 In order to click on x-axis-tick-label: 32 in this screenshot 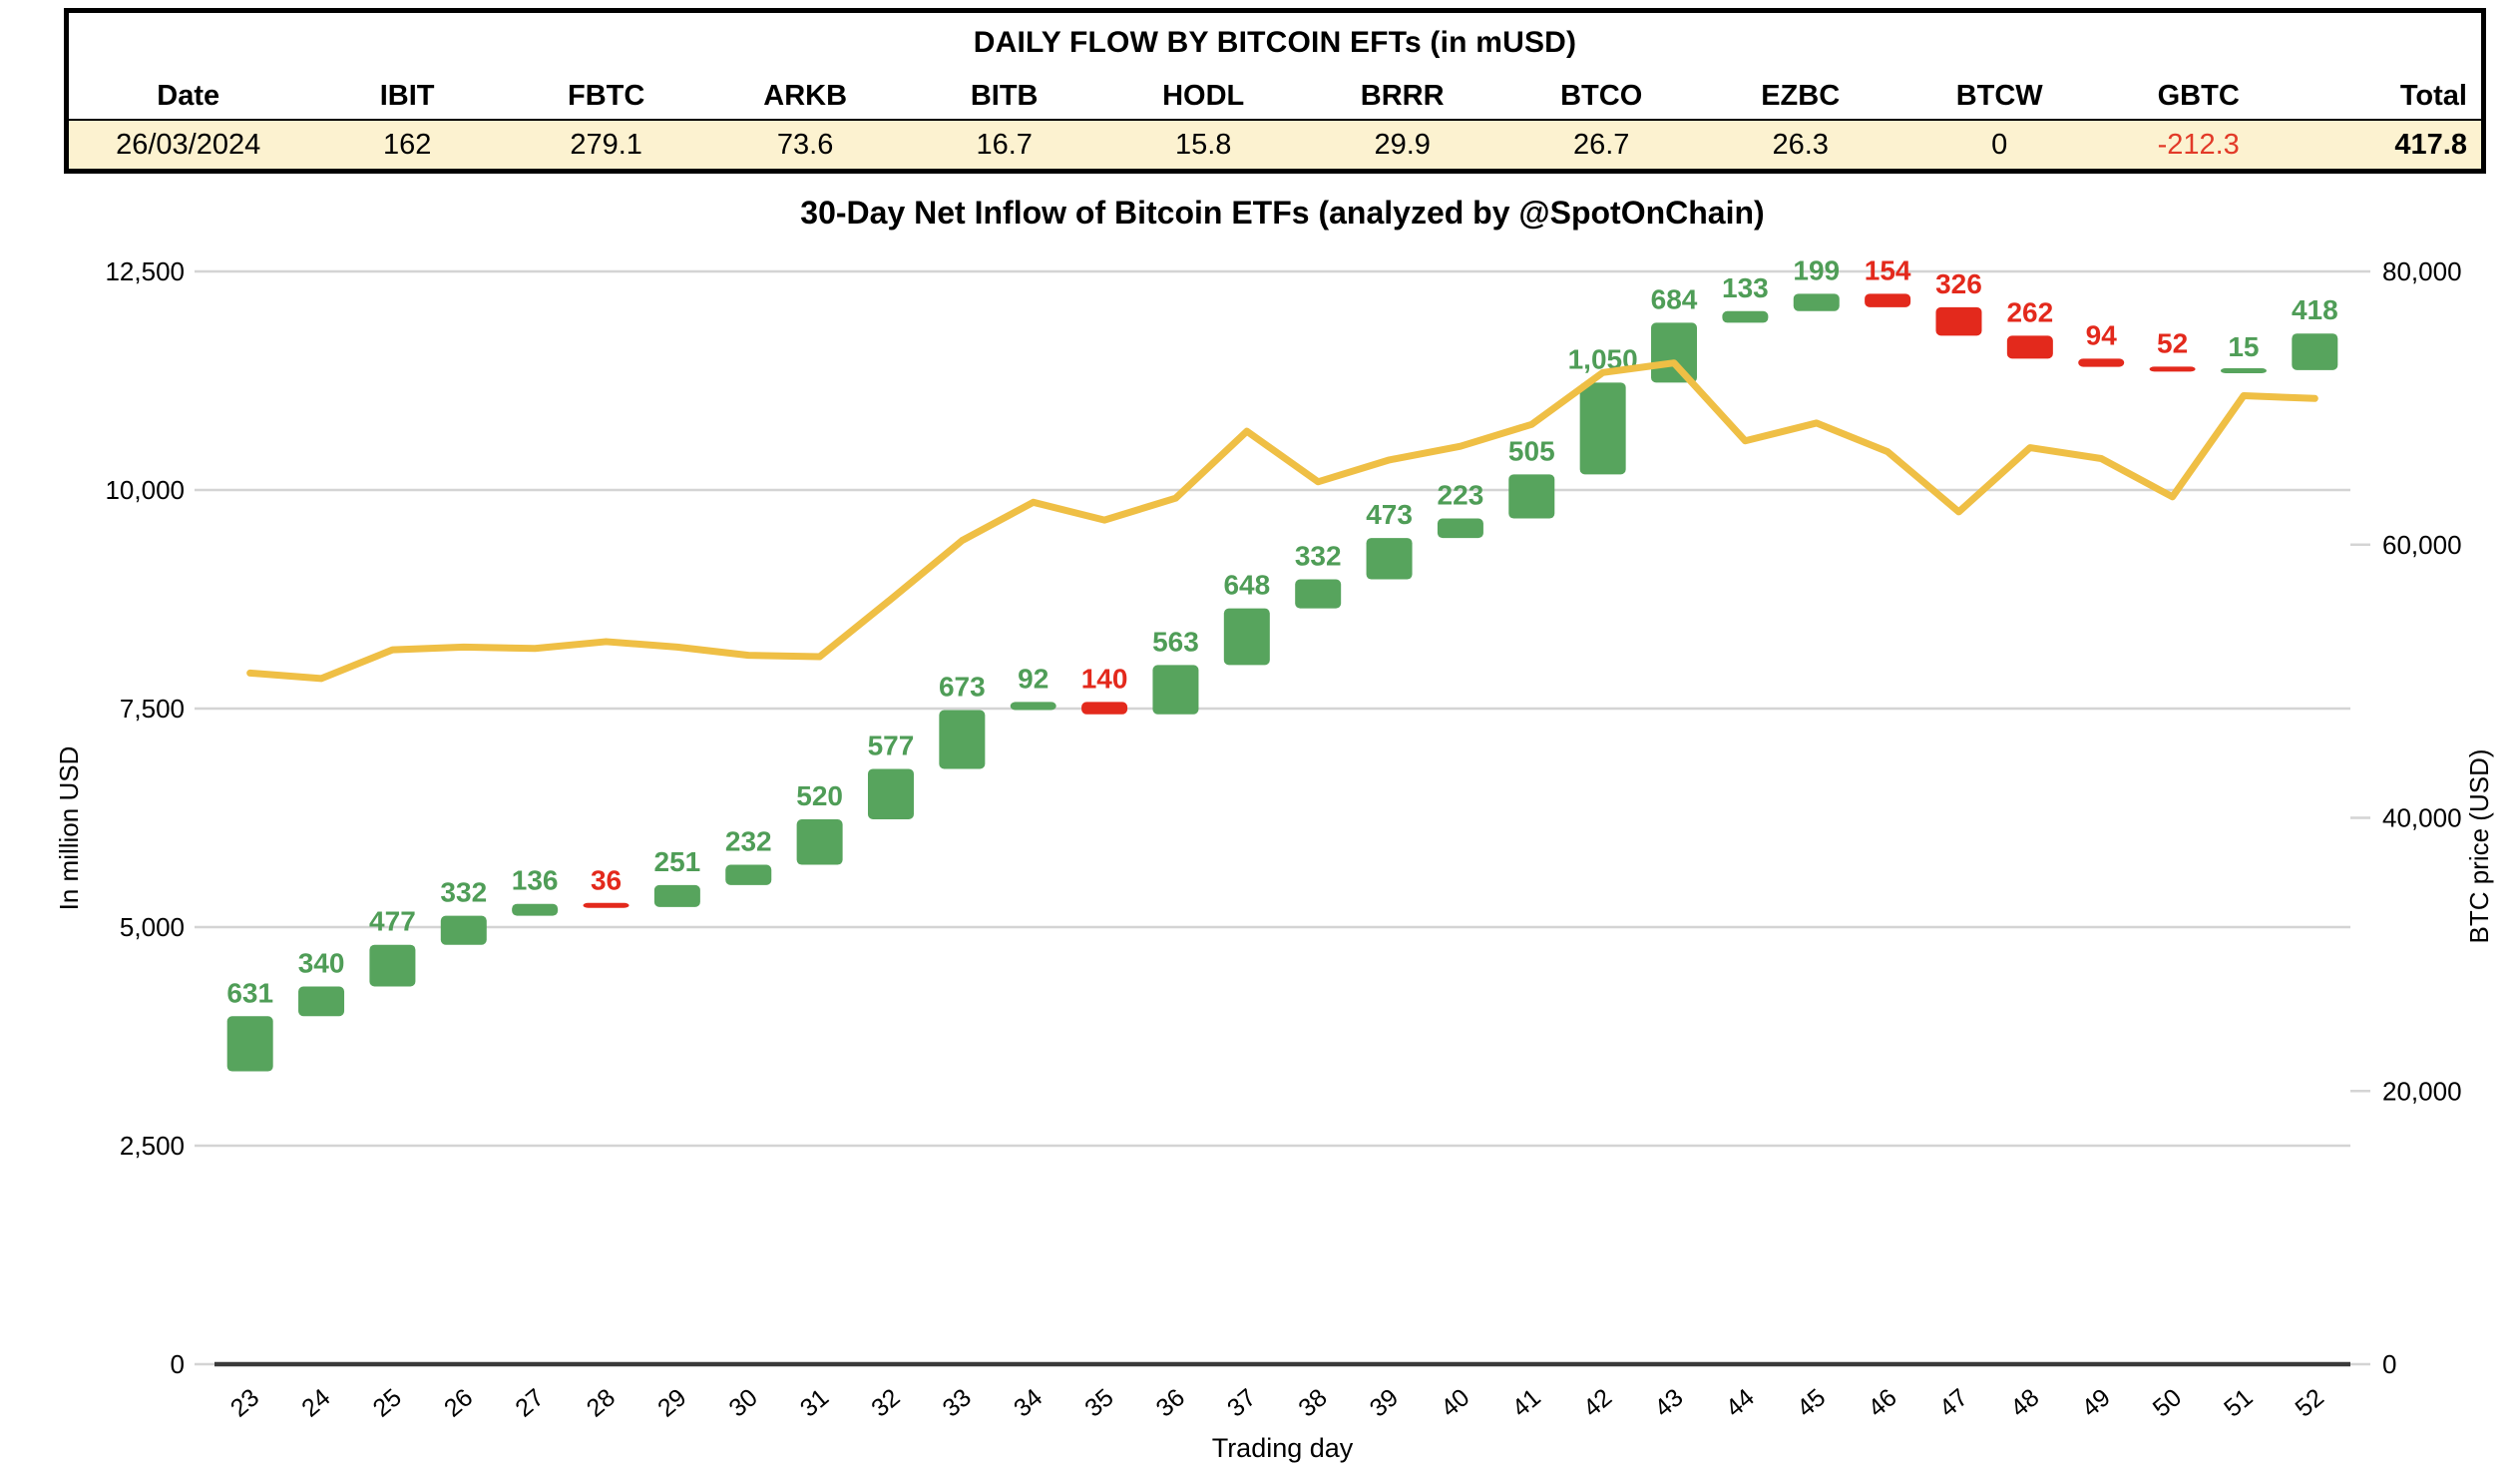, I will do `click(885, 1402)`.